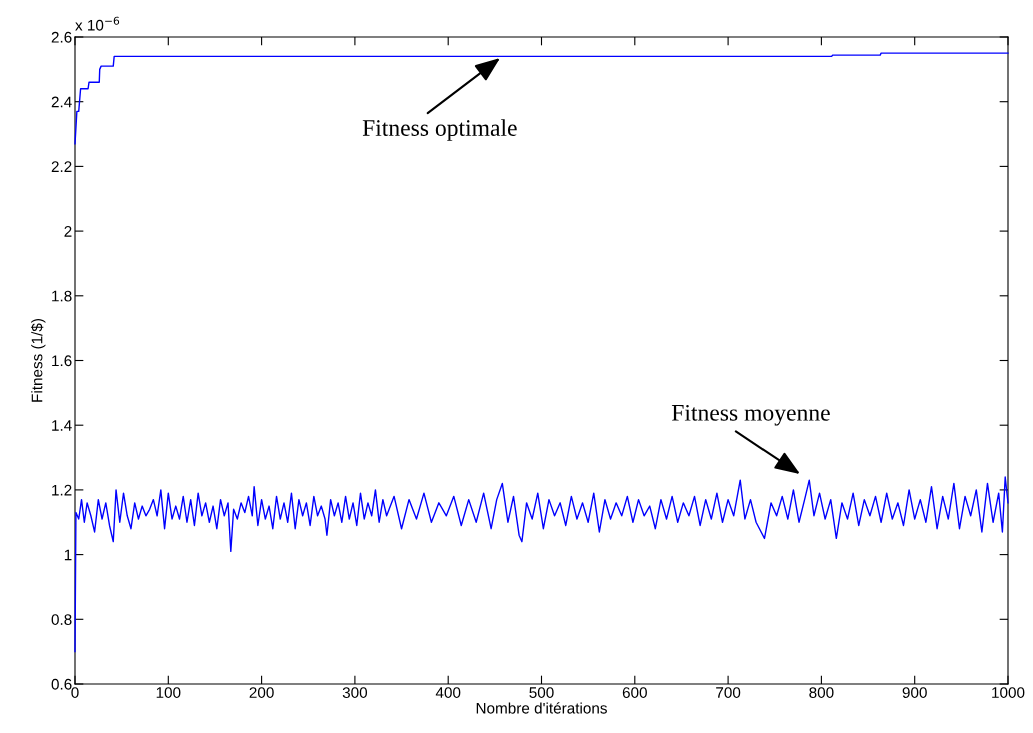  Describe the element at coordinates (62, 490) in the screenshot. I see `y-tick-label: 1.2` at that location.